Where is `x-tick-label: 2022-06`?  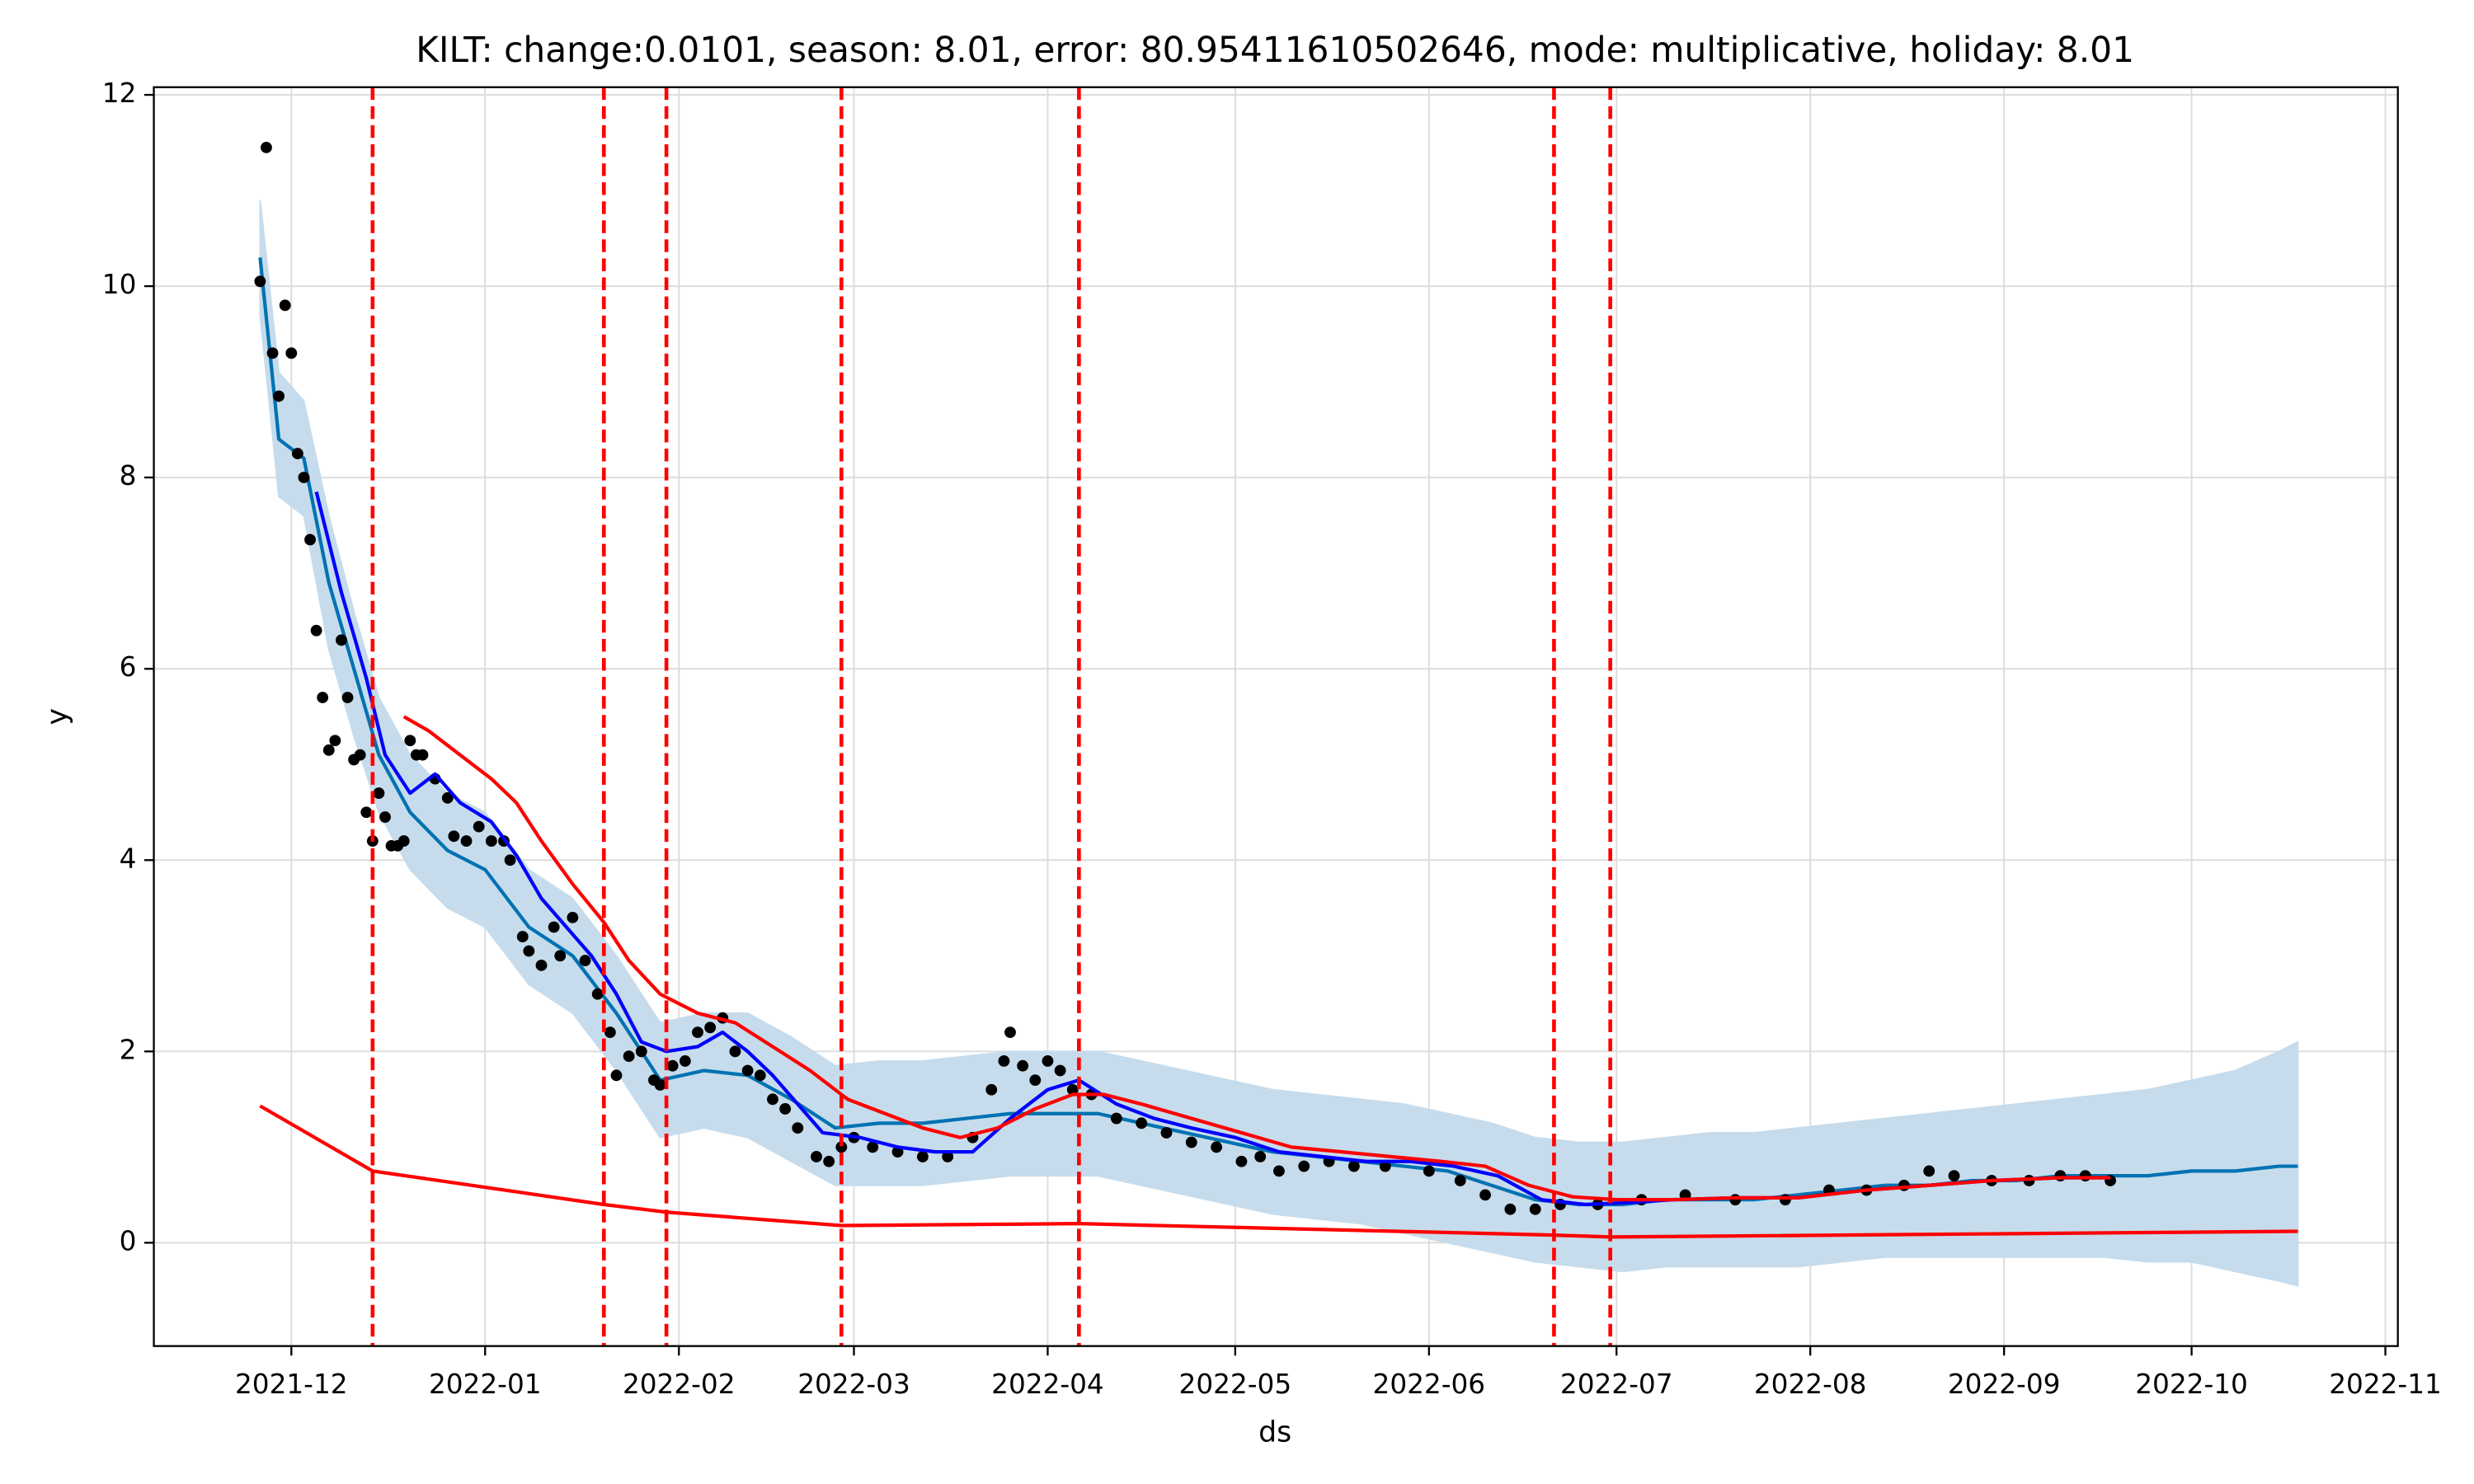
x-tick-label: 2022-06 is located at coordinates (1429, 1384).